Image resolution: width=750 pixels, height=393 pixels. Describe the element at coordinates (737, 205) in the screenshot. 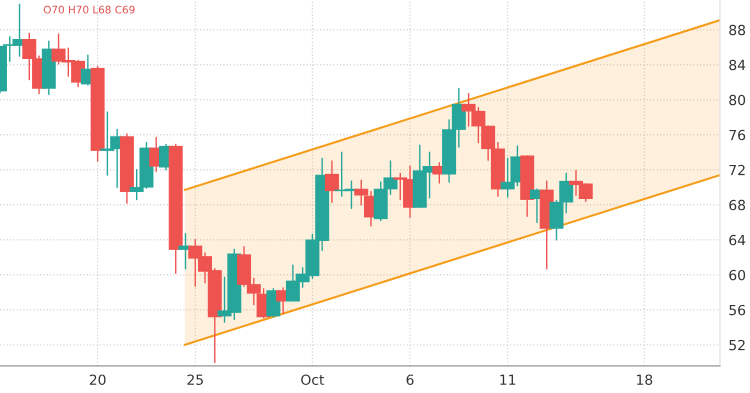

I see `y-tick-label: 68` at that location.